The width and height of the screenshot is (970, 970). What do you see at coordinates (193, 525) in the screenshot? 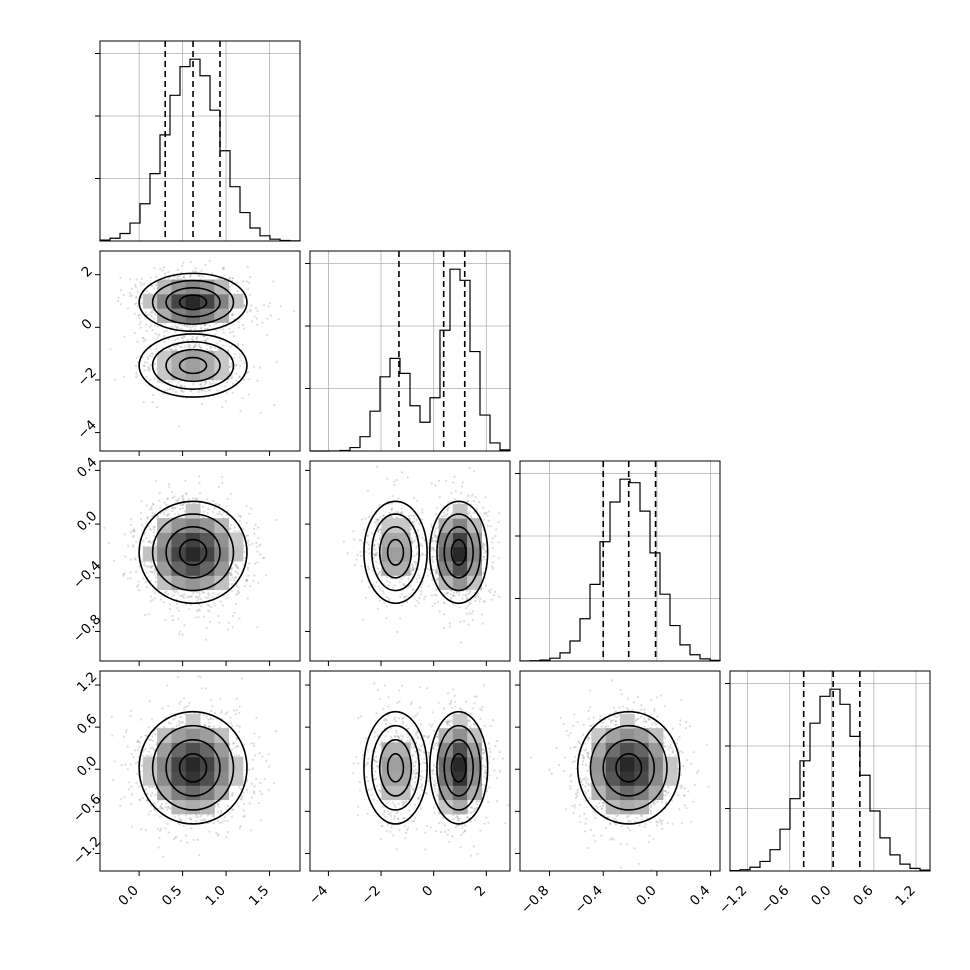
I see `density-cell` at bounding box center [193, 525].